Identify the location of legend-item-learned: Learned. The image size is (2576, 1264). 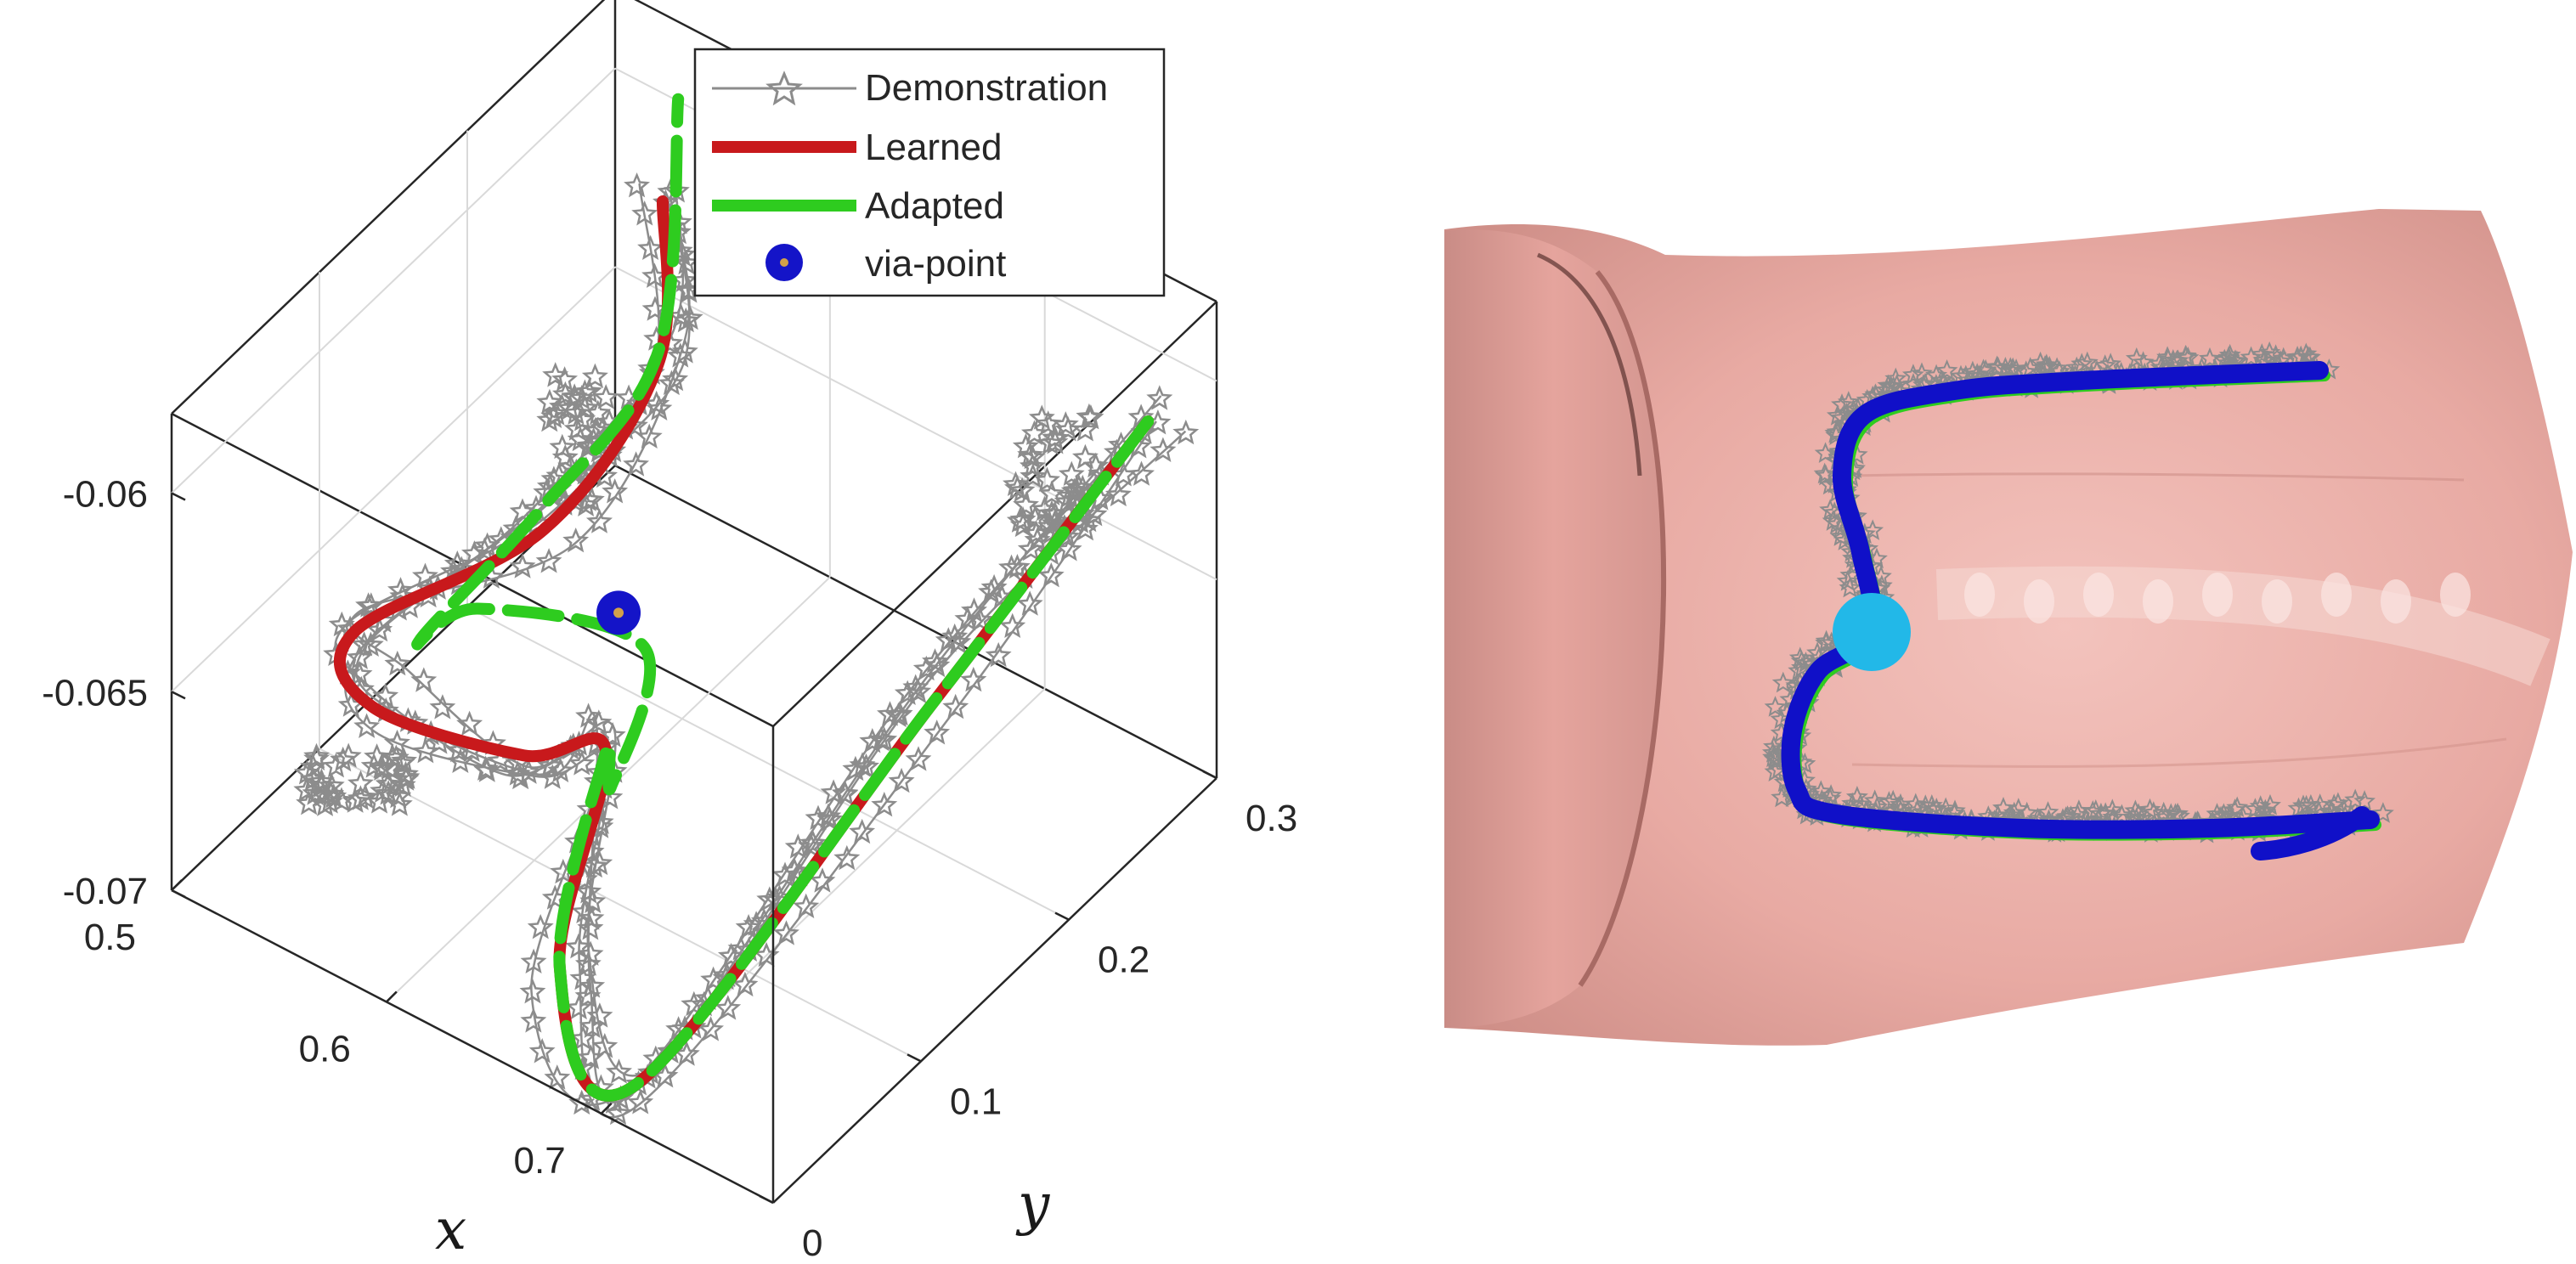
(857, 147).